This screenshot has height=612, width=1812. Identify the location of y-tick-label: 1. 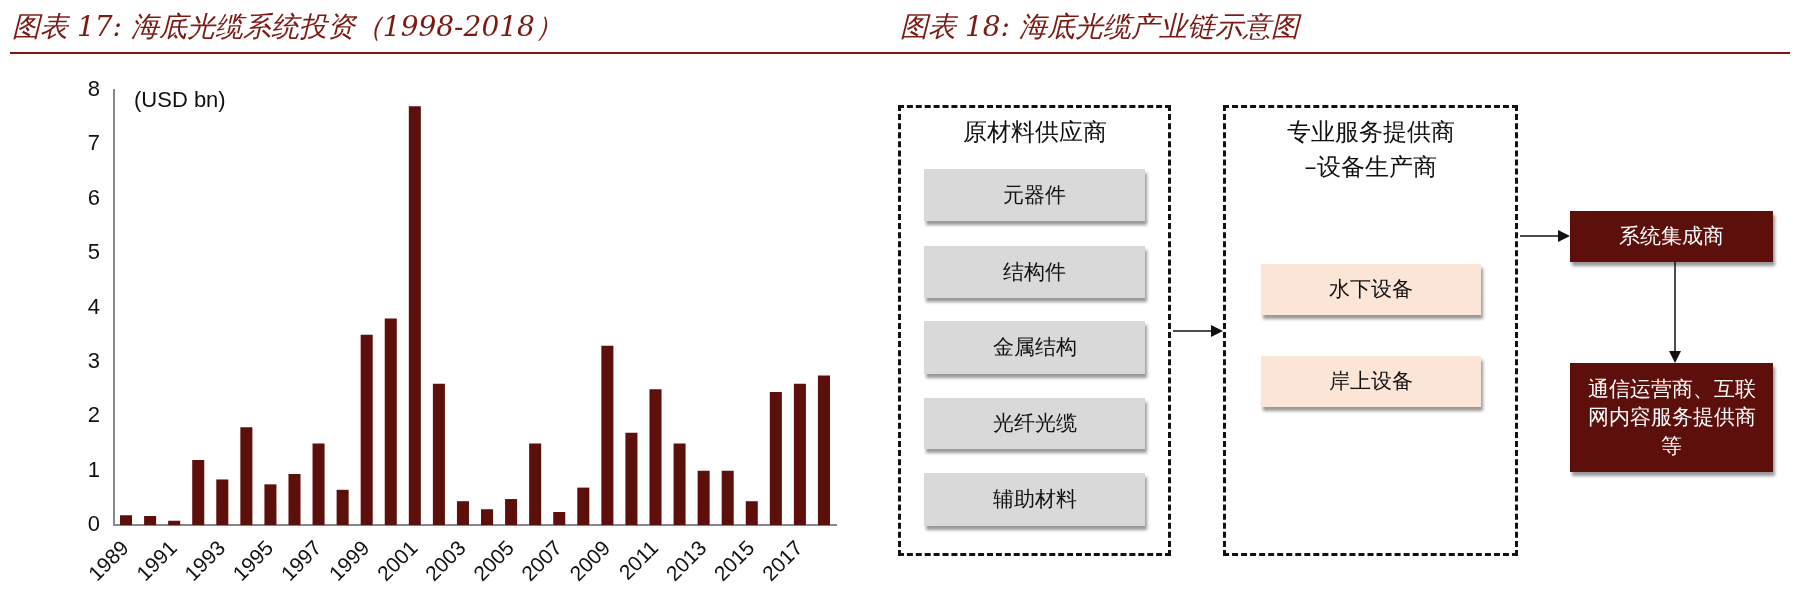
(93, 469).